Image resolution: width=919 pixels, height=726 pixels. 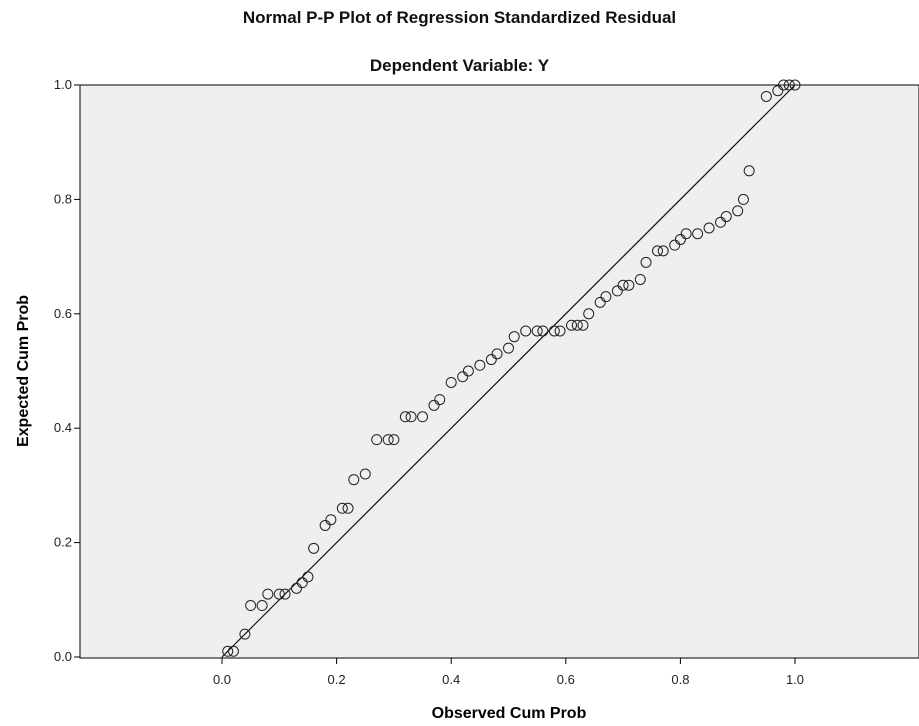 I want to click on y-tick-label: 0.0, so click(x=63, y=656).